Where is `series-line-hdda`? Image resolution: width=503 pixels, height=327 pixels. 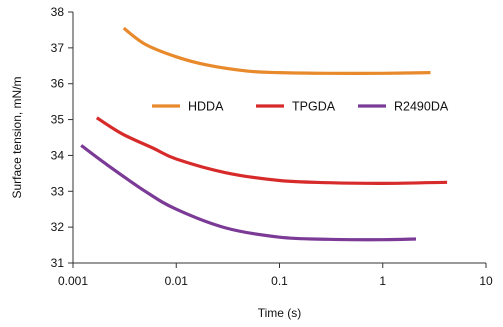 series-line-hdda is located at coordinates (276, 51).